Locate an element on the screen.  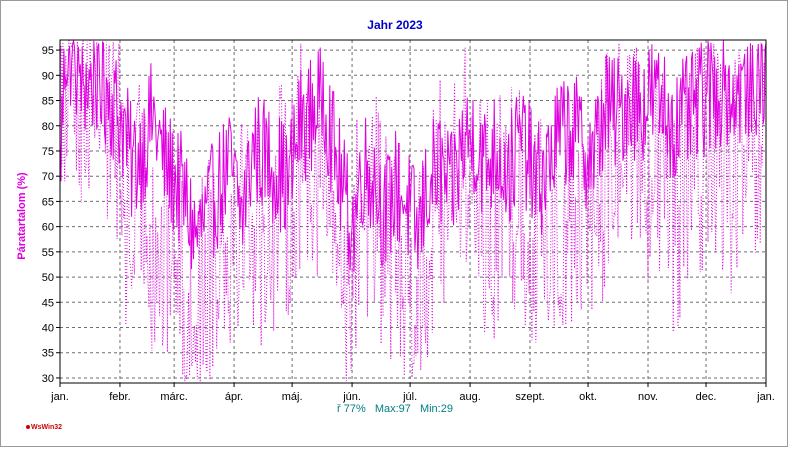
x-tick-label: szept. is located at coordinates (529, 397).